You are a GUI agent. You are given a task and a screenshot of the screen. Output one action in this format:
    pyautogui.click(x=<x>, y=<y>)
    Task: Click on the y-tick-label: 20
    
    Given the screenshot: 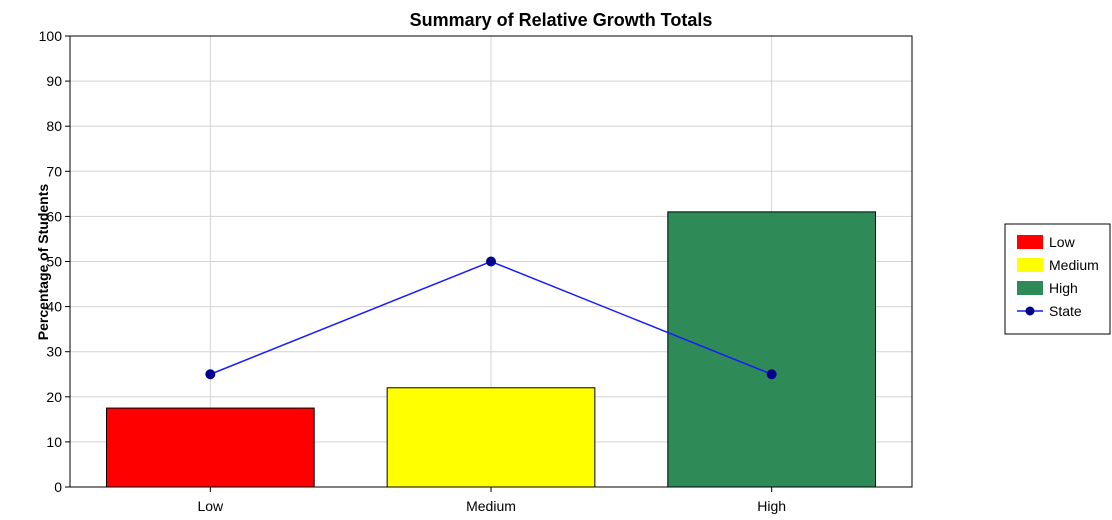 What is the action you would take?
    pyautogui.click(x=54, y=397)
    